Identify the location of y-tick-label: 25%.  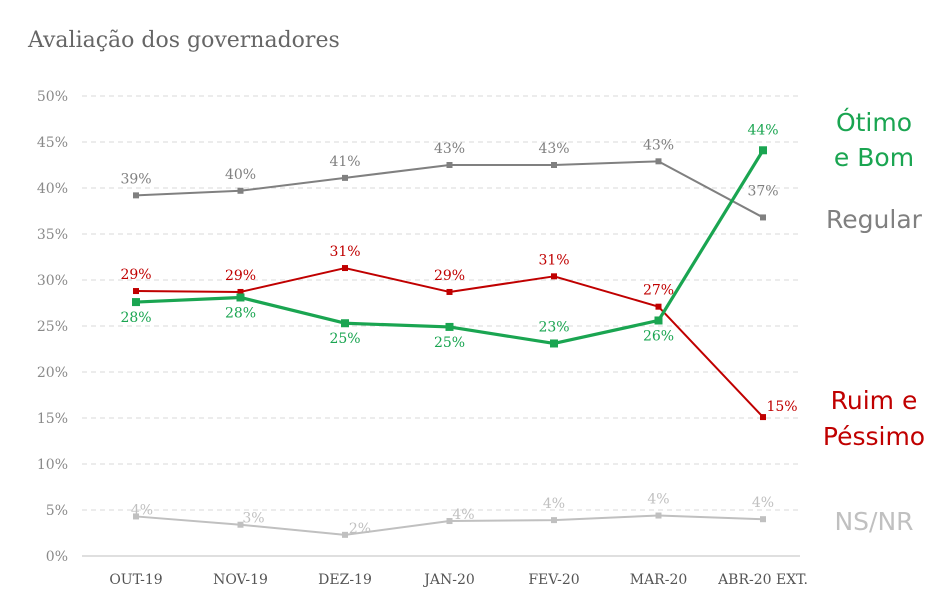
(52, 327).